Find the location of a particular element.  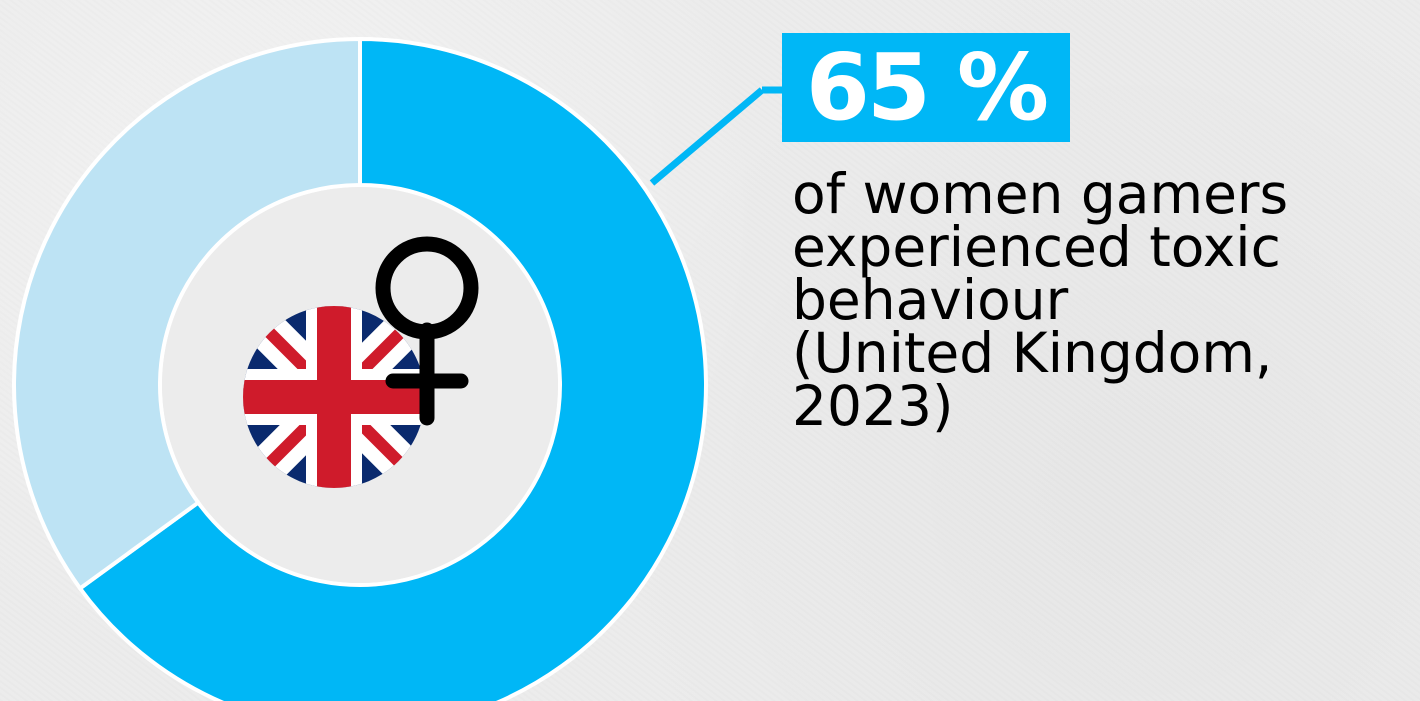

callout-badge: 65 % is located at coordinates (926, 87).